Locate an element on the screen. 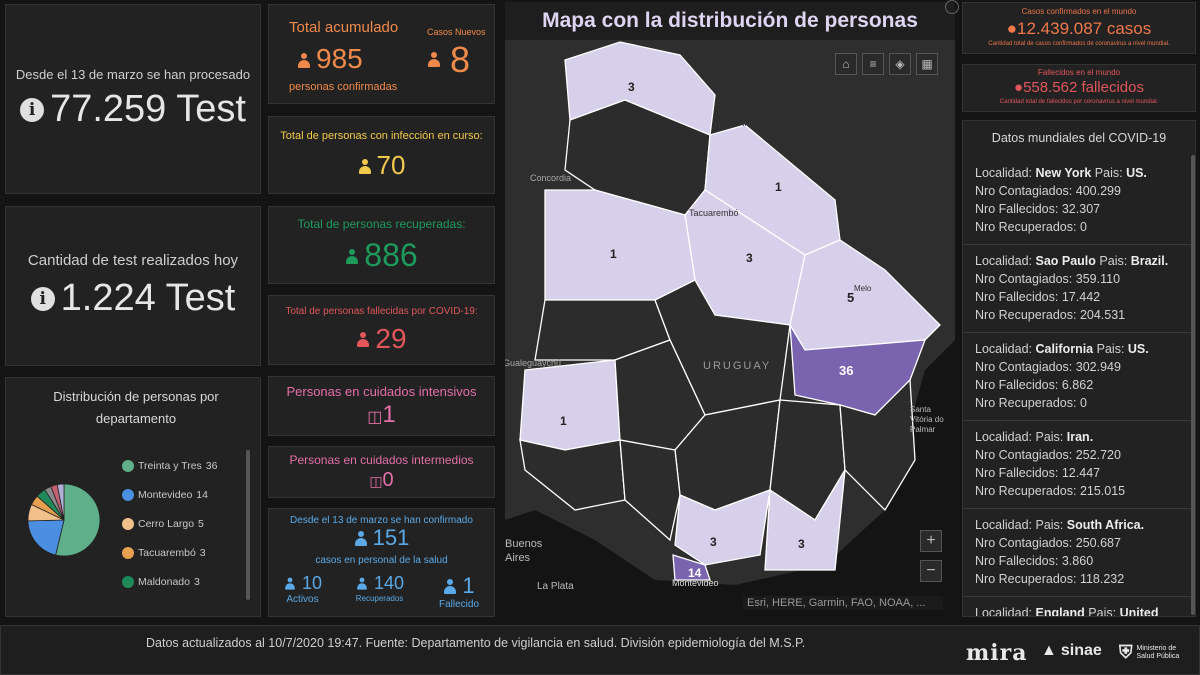 The height and width of the screenshot is (675, 1200). legend-item: Montevideo 14 is located at coordinates (165, 495).